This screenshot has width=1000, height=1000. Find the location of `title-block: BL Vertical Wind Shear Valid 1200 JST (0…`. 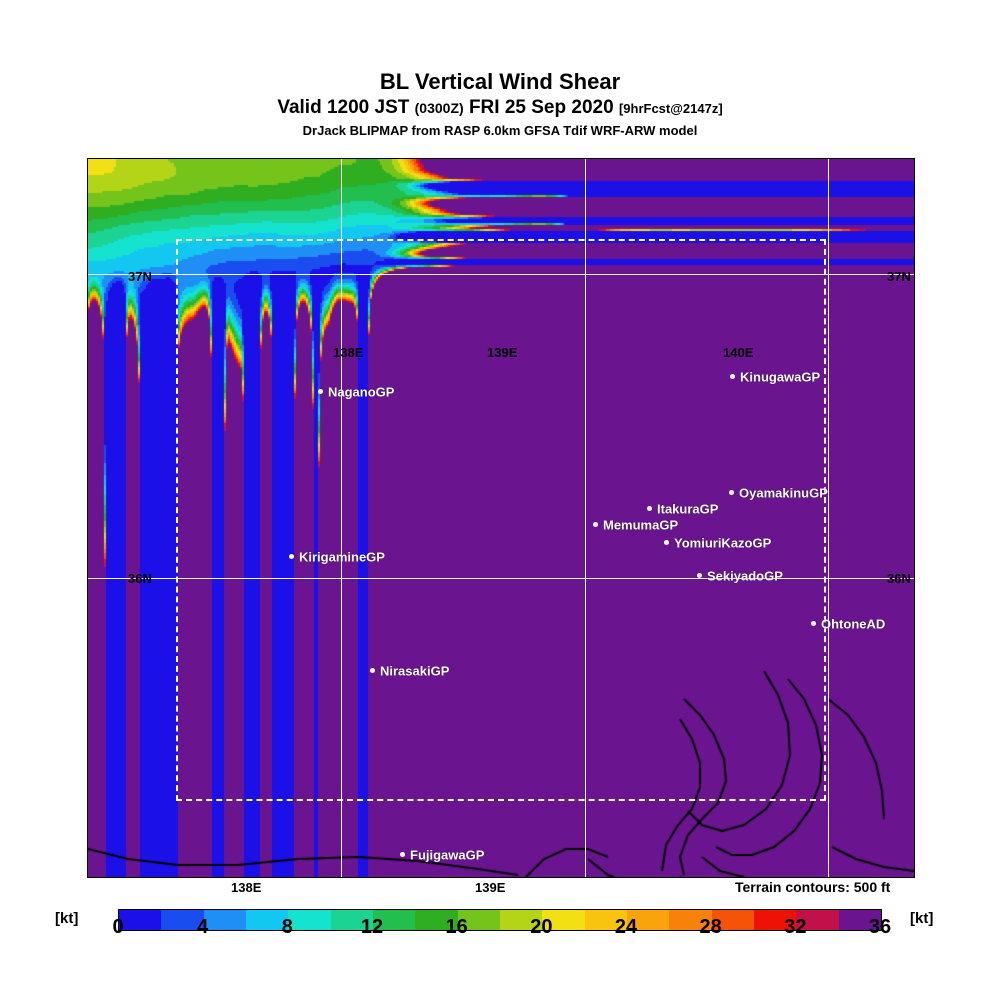

title-block: BL Vertical Wind Shear Valid 1200 JST (0… is located at coordinates (500, 104).